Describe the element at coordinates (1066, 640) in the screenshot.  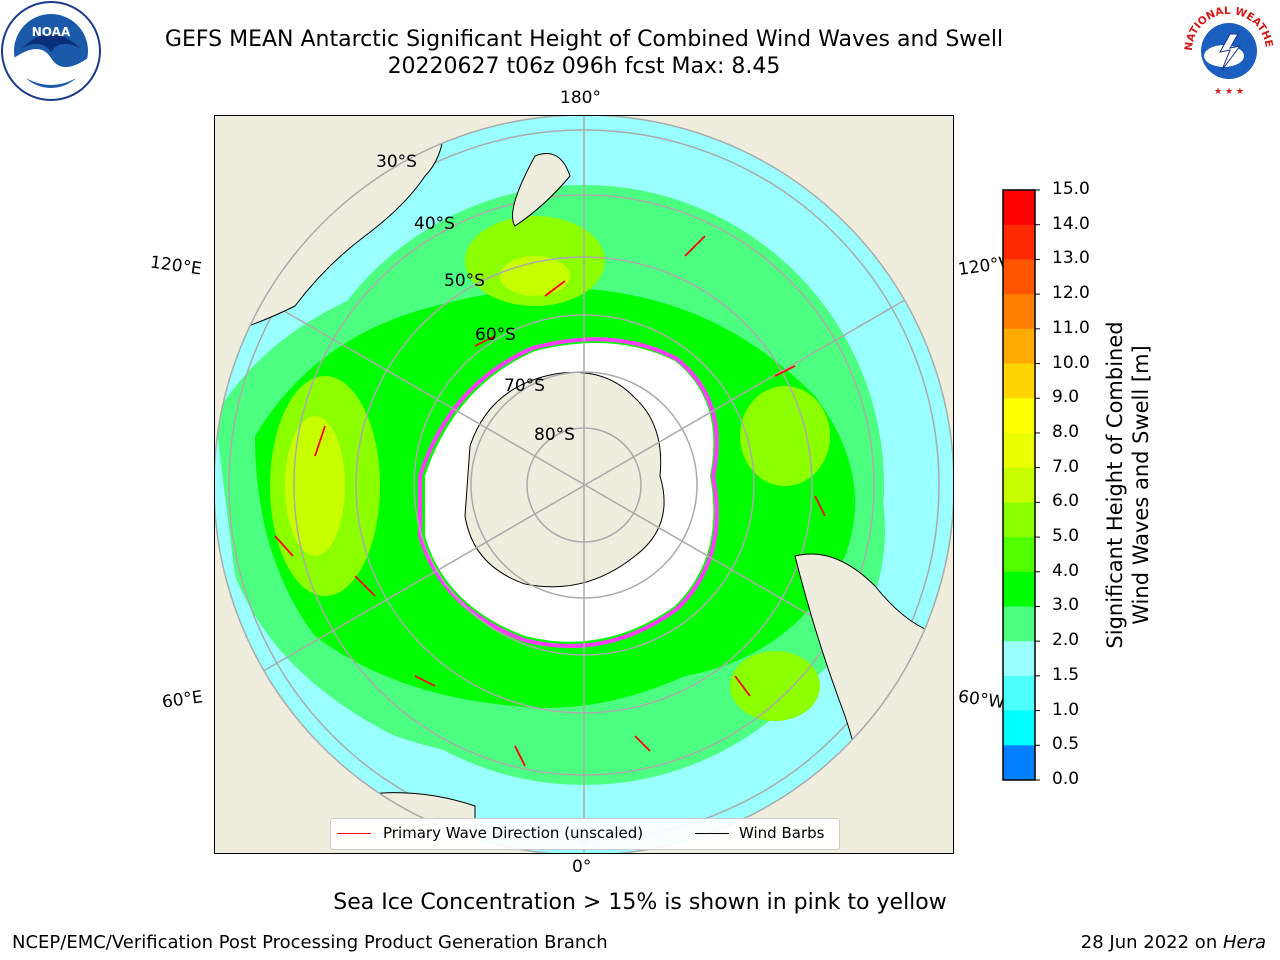
I see `colorbar-tick-label: 2.0` at that location.